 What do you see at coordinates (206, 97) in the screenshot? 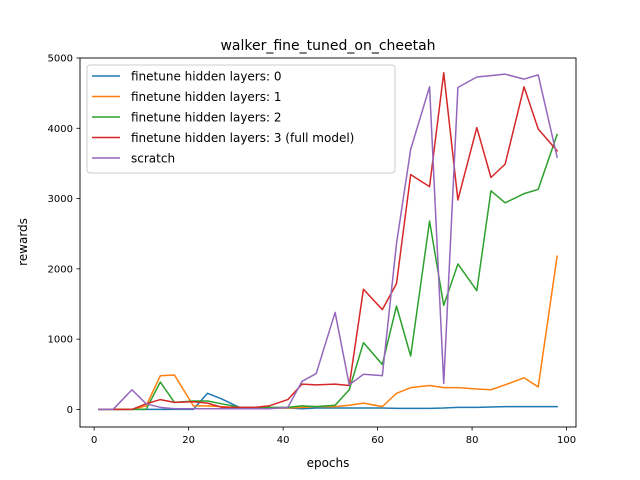
I see `legend-label-1: finetune hidden layers: 1` at bounding box center [206, 97].